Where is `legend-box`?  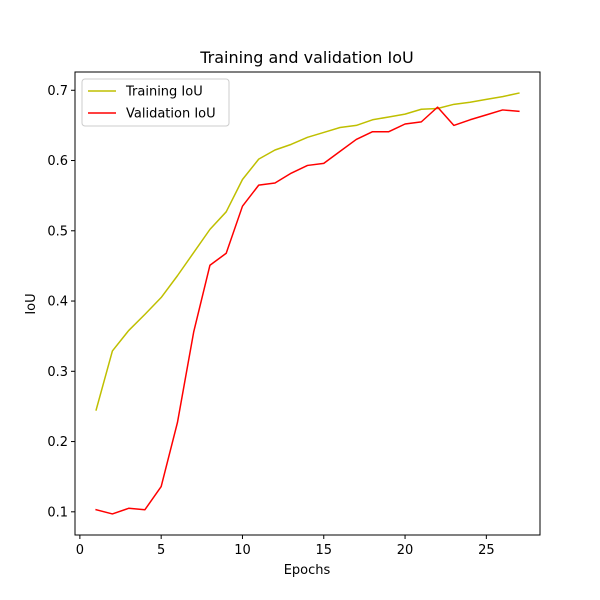
legend-box is located at coordinates (155, 102).